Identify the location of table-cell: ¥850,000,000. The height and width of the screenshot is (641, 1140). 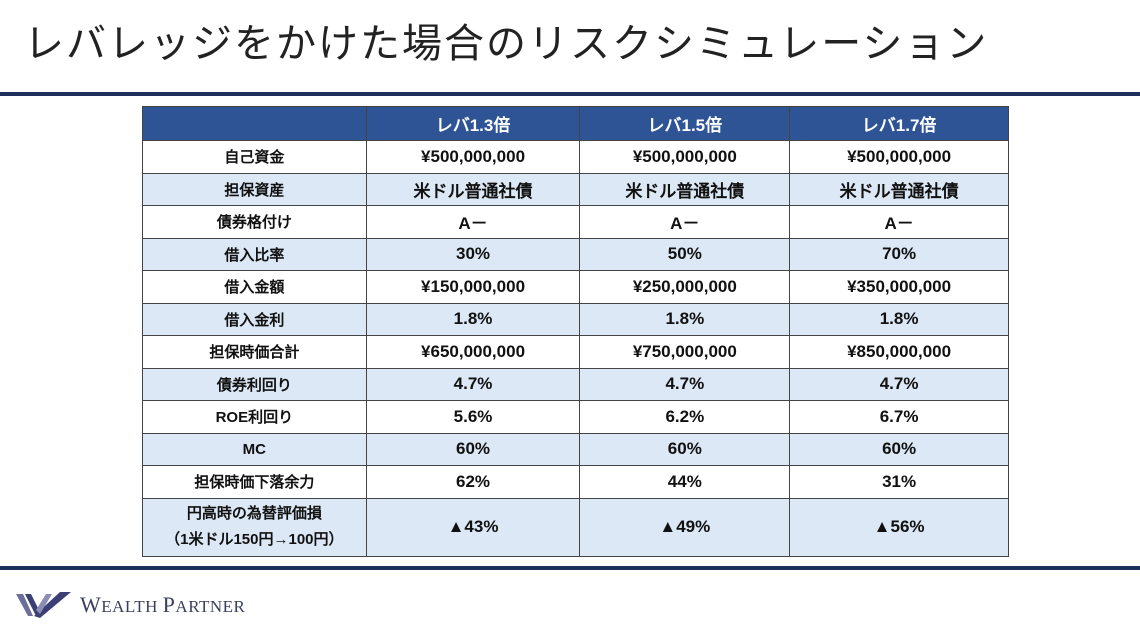
(899, 352).